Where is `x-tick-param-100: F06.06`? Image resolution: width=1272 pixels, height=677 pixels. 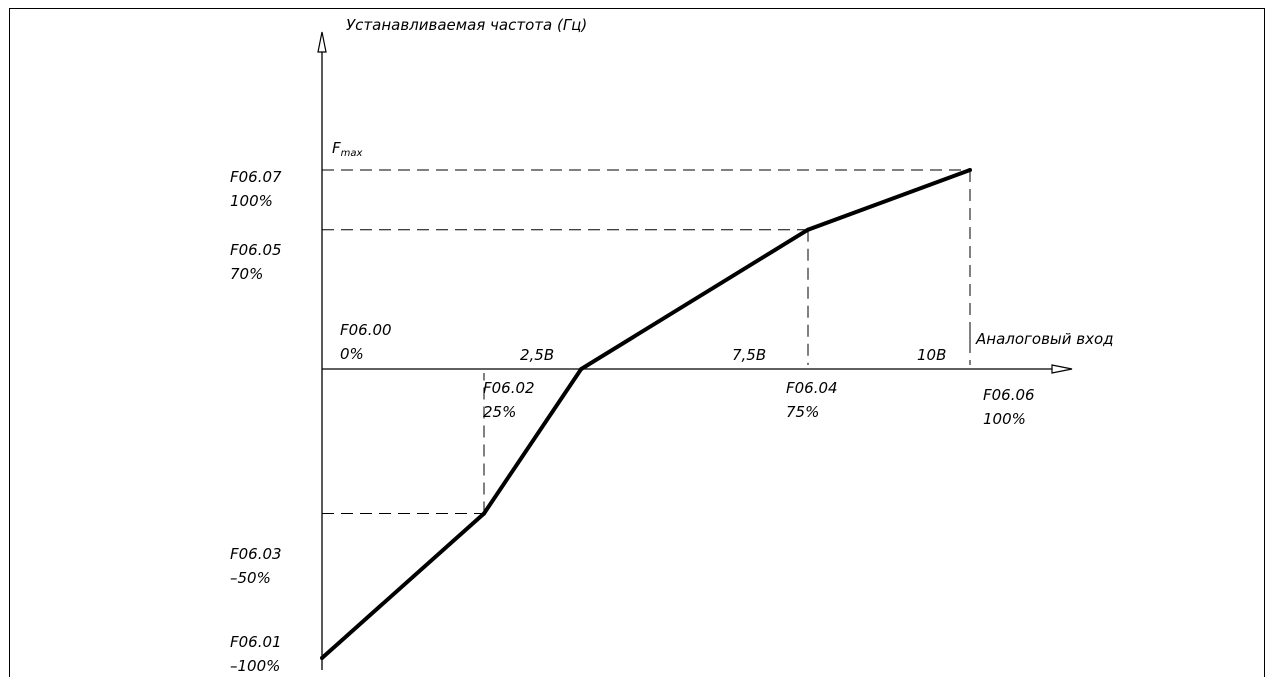
x-tick-param-100: F06.06 is located at coordinates (1009, 395).